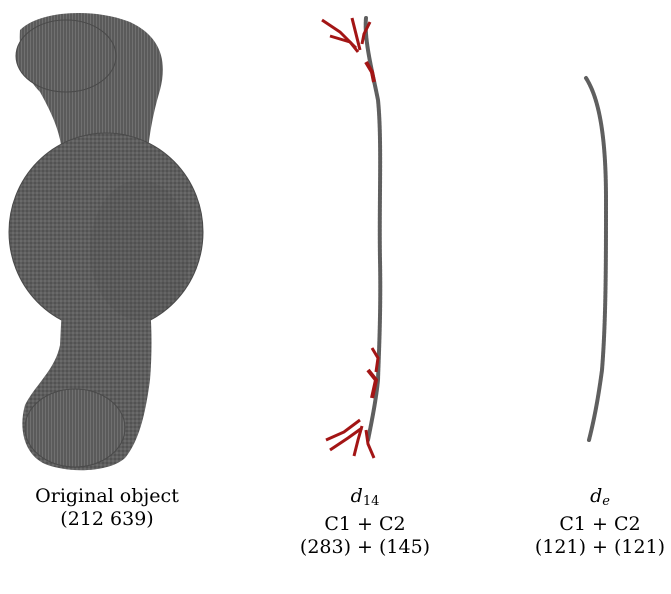  What do you see at coordinates (365, 547) in the screenshot?
I see `caption-d14-counts: (283) + (145)` at bounding box center [365, 547].